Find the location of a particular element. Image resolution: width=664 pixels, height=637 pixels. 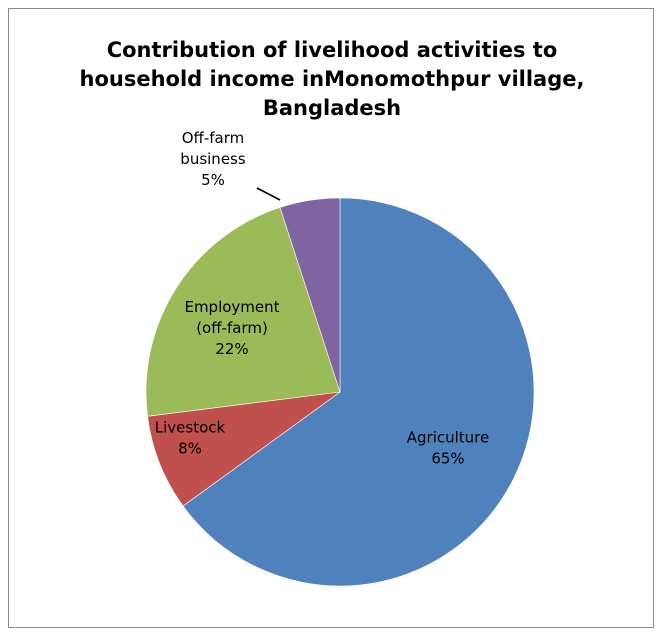

slice-name-line: Off-farm is located at coordinates (213, 138).